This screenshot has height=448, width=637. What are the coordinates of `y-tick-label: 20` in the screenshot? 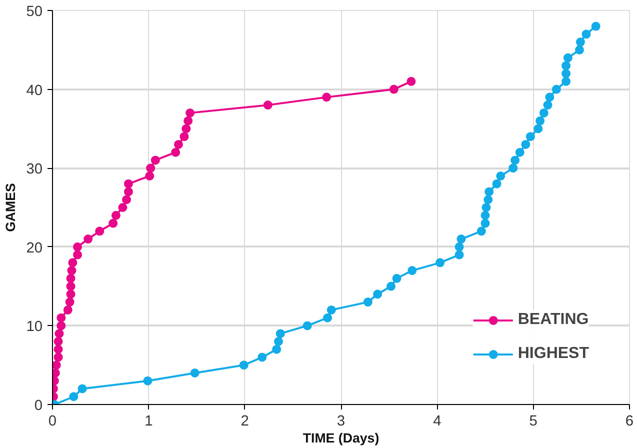 It's located at (34, 248).